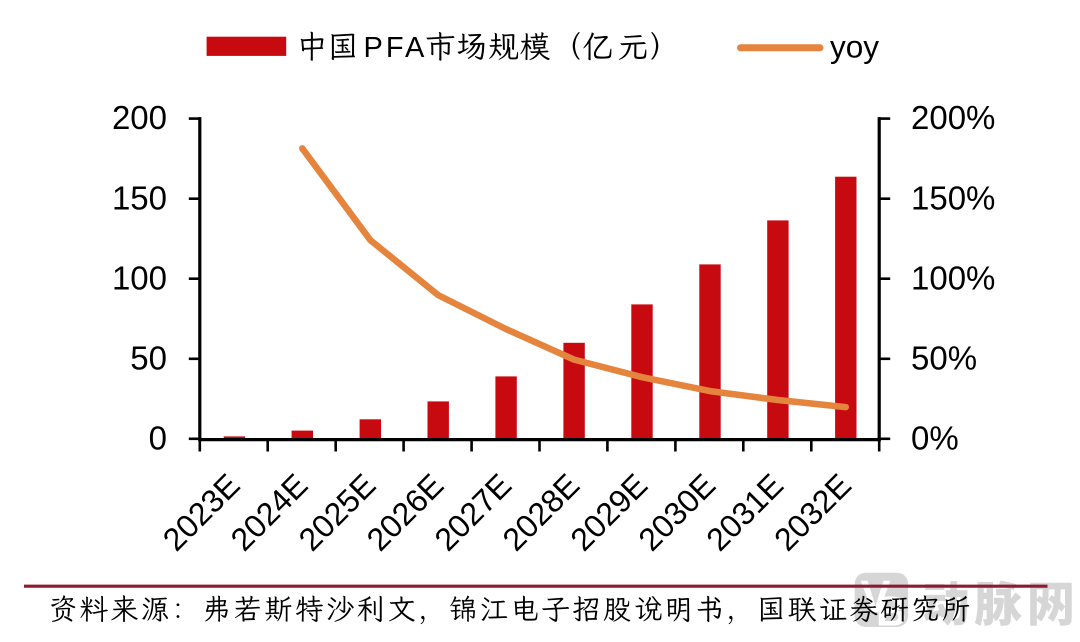  Describe the element at coordinates (854, 46) in the screenshot. I see `svg-text: yoy` at that location.